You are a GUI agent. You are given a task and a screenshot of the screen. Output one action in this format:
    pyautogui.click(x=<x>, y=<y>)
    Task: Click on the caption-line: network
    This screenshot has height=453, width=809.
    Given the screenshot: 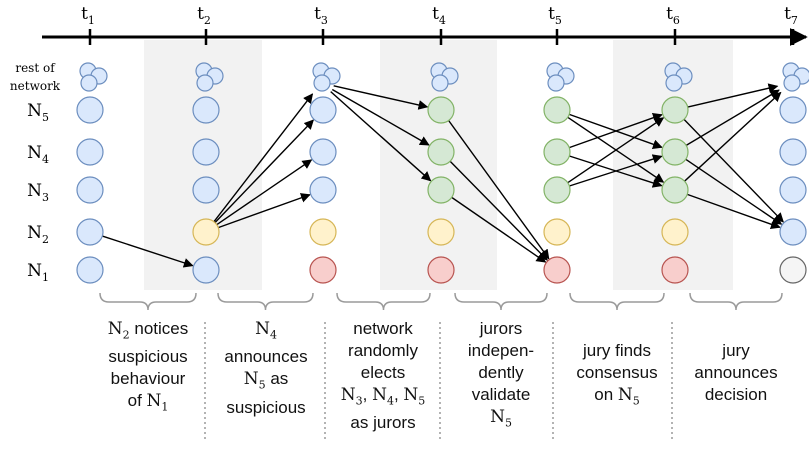 What is the action you would take?
    pyautogui.click(x=383, y=328)
    